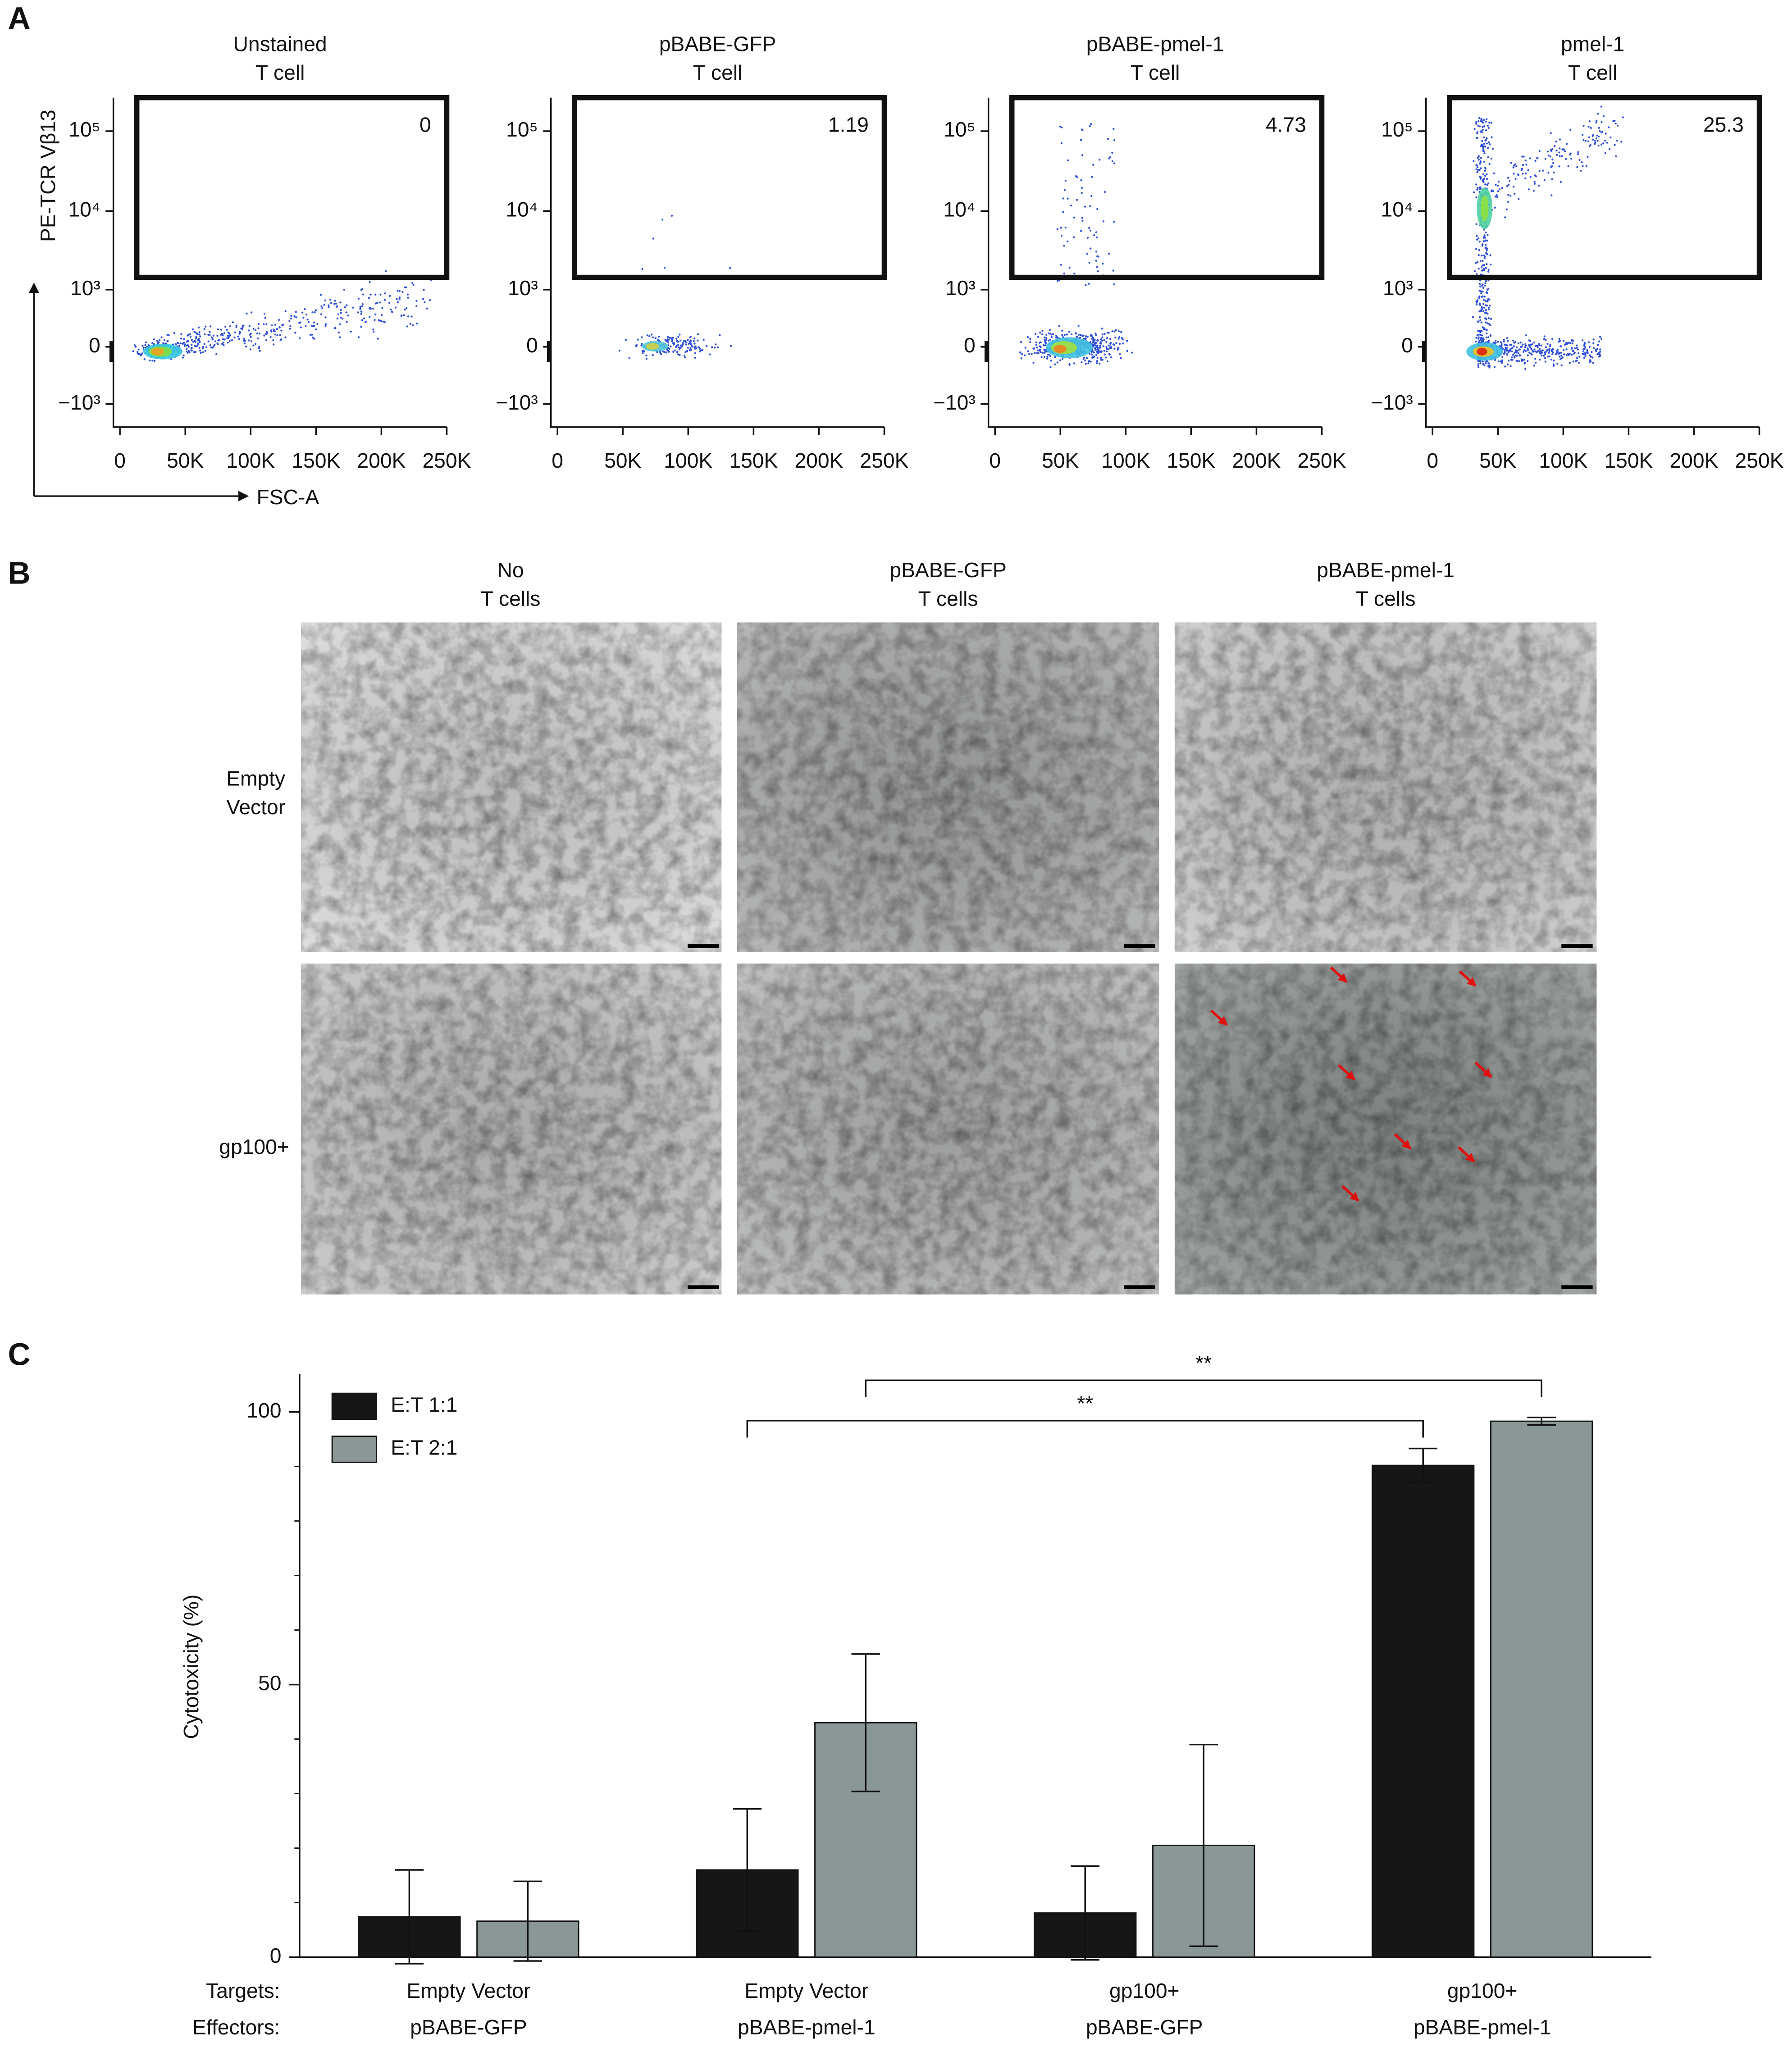 Image resolution: width=1792 pixels, height=2047 pixels. I want to click on x-tick-label: 100K, so click(1563, 460).